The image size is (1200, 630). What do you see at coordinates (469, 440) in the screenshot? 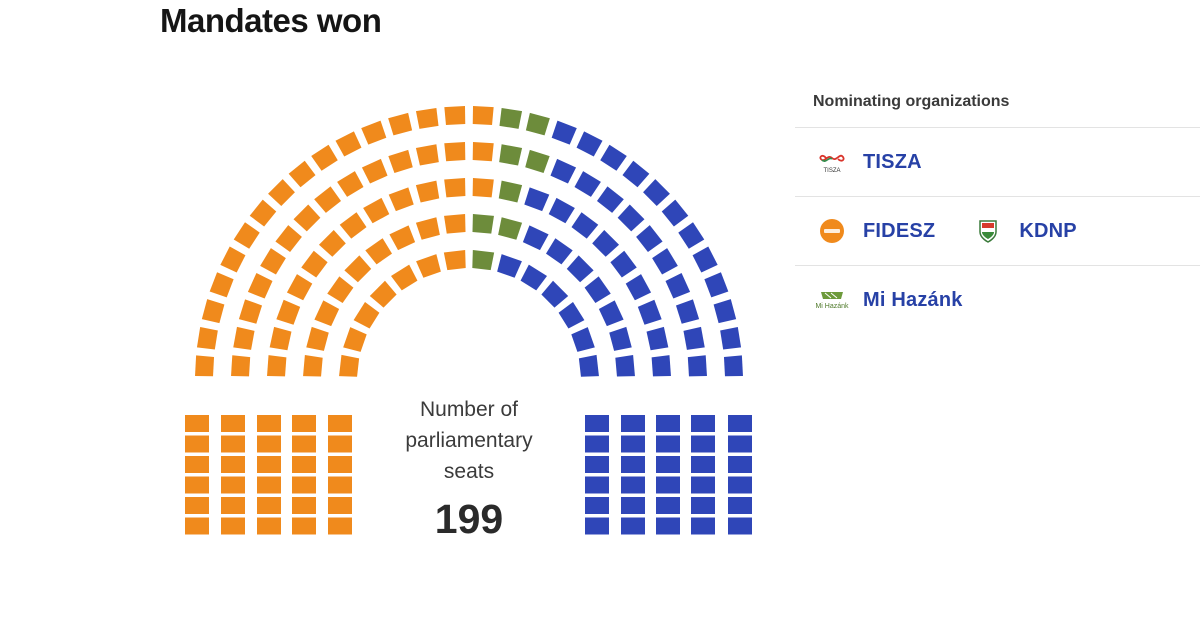
I see `center-label: Number of parliamentary seats` at bounding box center [469, 440].